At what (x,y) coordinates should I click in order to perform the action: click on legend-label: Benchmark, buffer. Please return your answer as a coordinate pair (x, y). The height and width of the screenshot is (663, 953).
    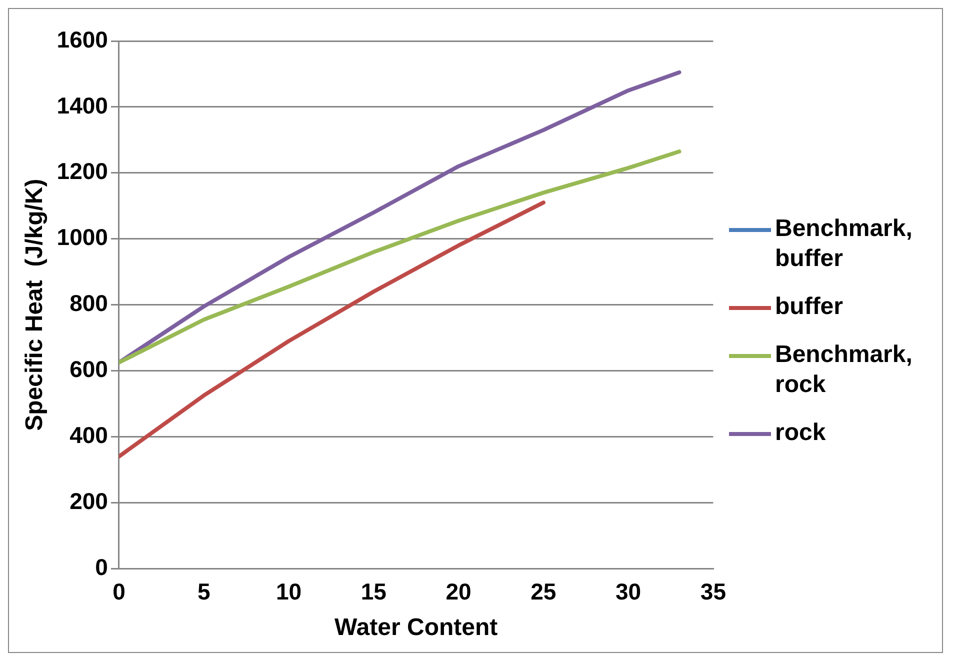
    Looking at the image, I should click on (844, 244).